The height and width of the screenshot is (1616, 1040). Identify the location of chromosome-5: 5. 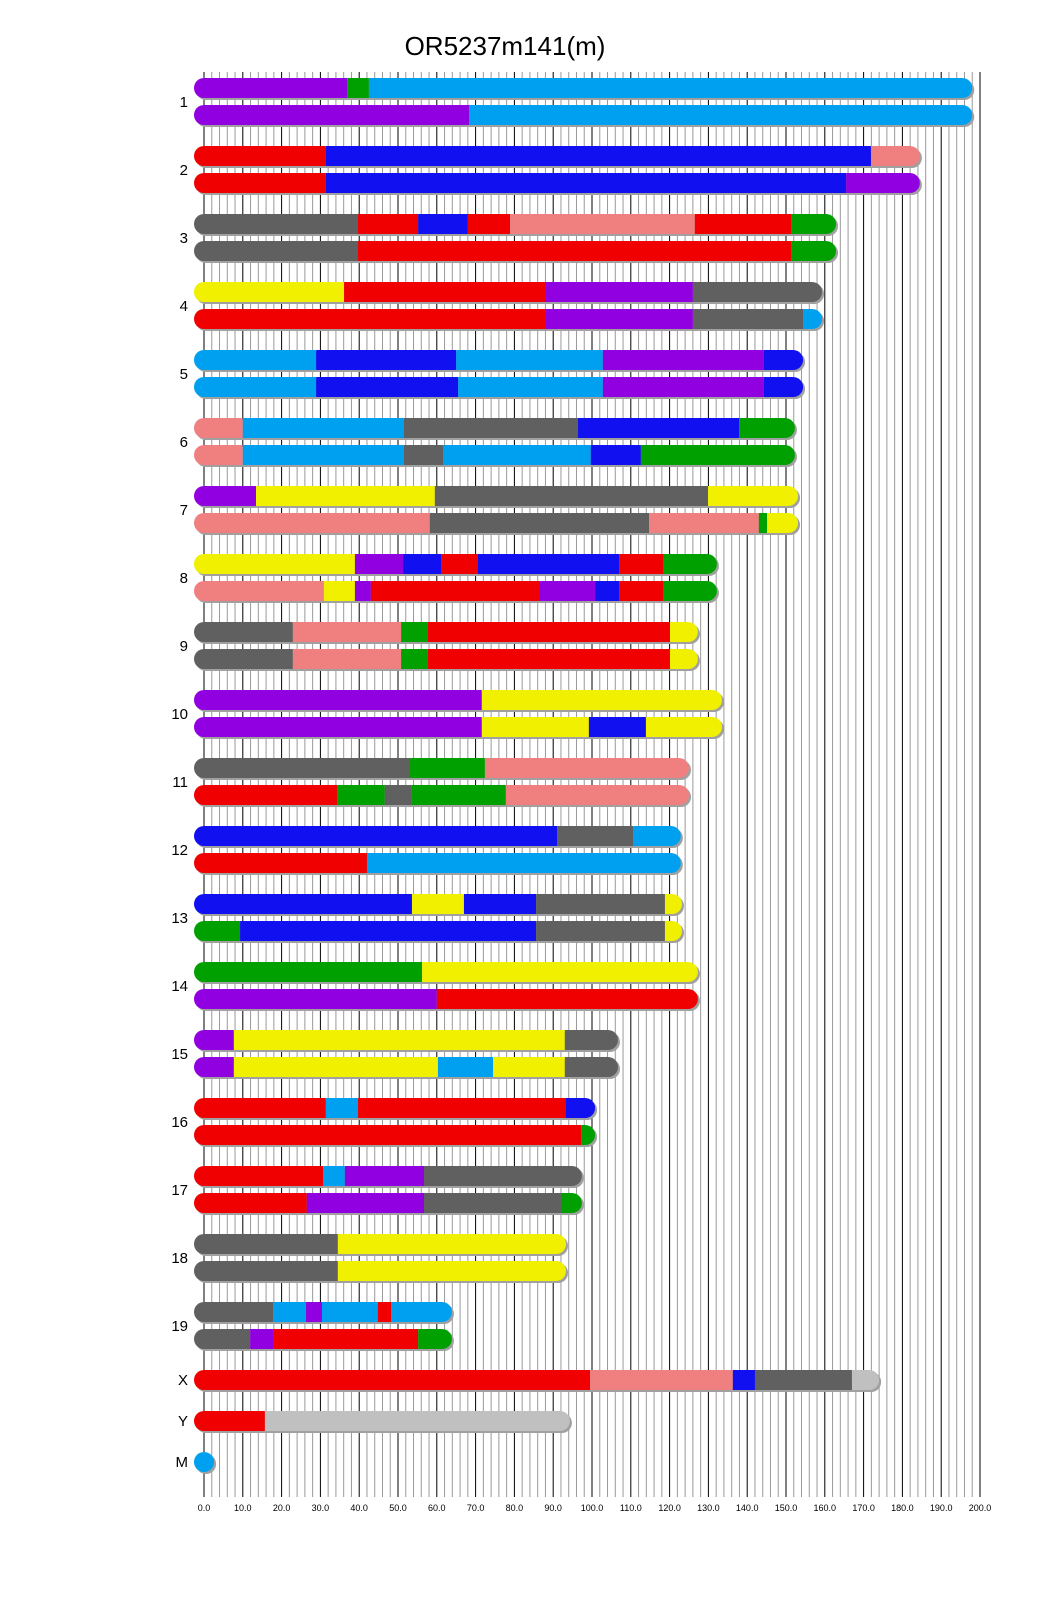
(493, 374).